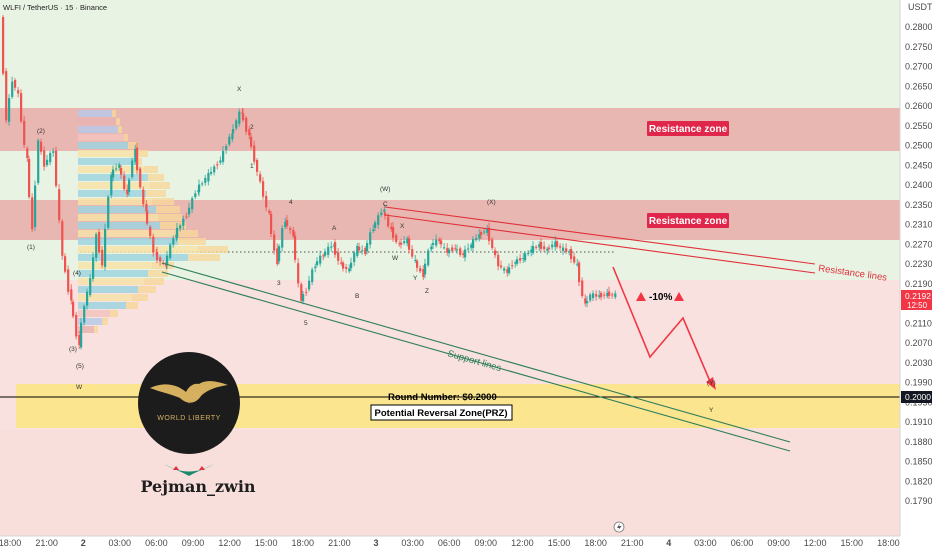  I want to click on alert-icon-left, so click(641, 296).